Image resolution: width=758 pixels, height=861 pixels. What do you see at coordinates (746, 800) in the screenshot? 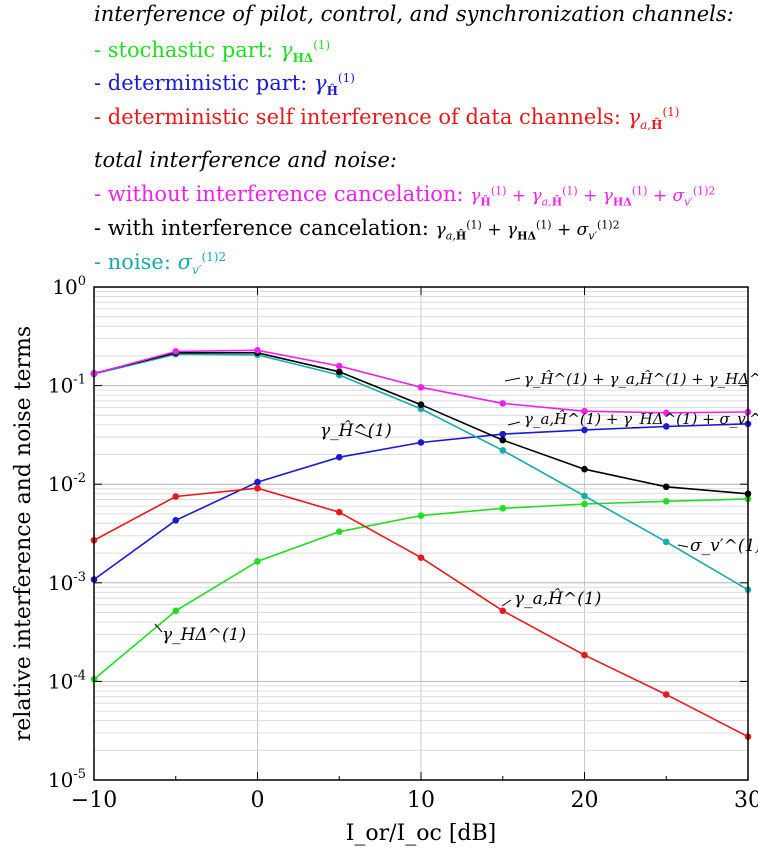
I see `x-tick-label: 30` at bounding box center [746, 800].